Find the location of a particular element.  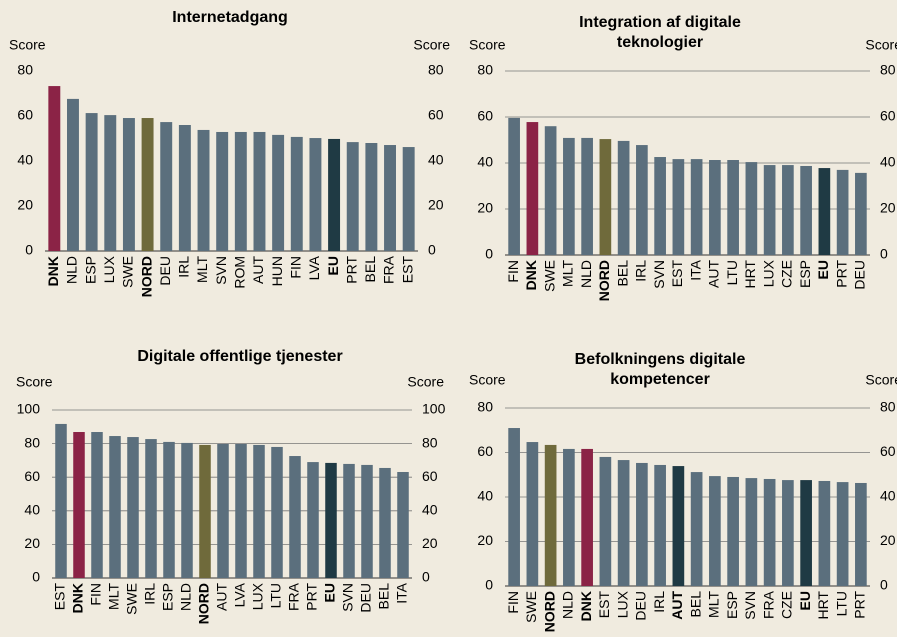

x-tick-label: SVN is located at coordinates (221, 270).